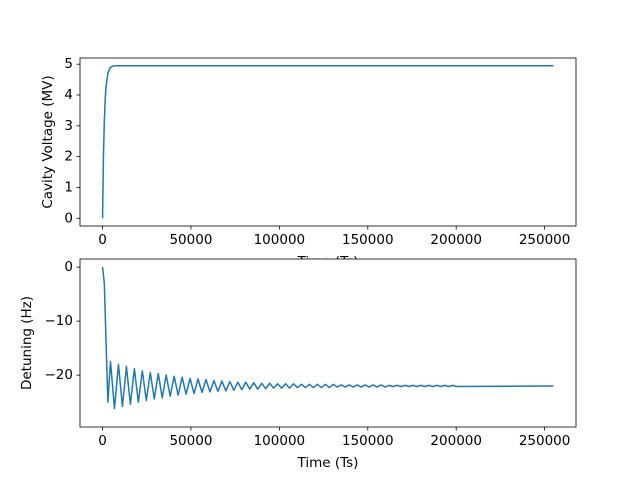 The width and height of the screenshot is (640, 480). What do you see at coordinates (59, 375) in the screenshot?
I see `y-tick-label: −20` at bounding box center [59, 375].